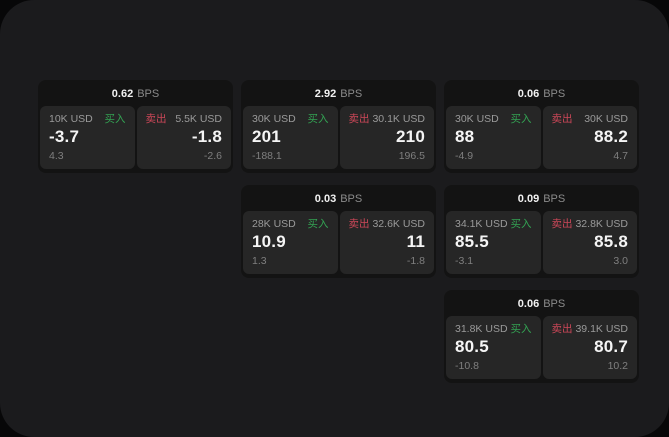  Describe the element at coordinates (290, 242) in the screenshot. I see `buy-quote-tile: 28K USD 买入 10.9 1.3` at that location.